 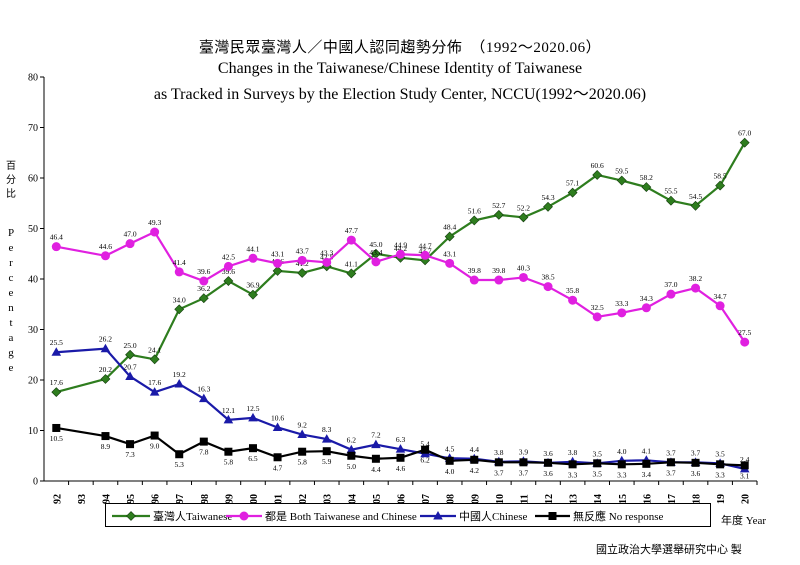 I want to click on x-tick-label: 20, so click(x=746, y=499).